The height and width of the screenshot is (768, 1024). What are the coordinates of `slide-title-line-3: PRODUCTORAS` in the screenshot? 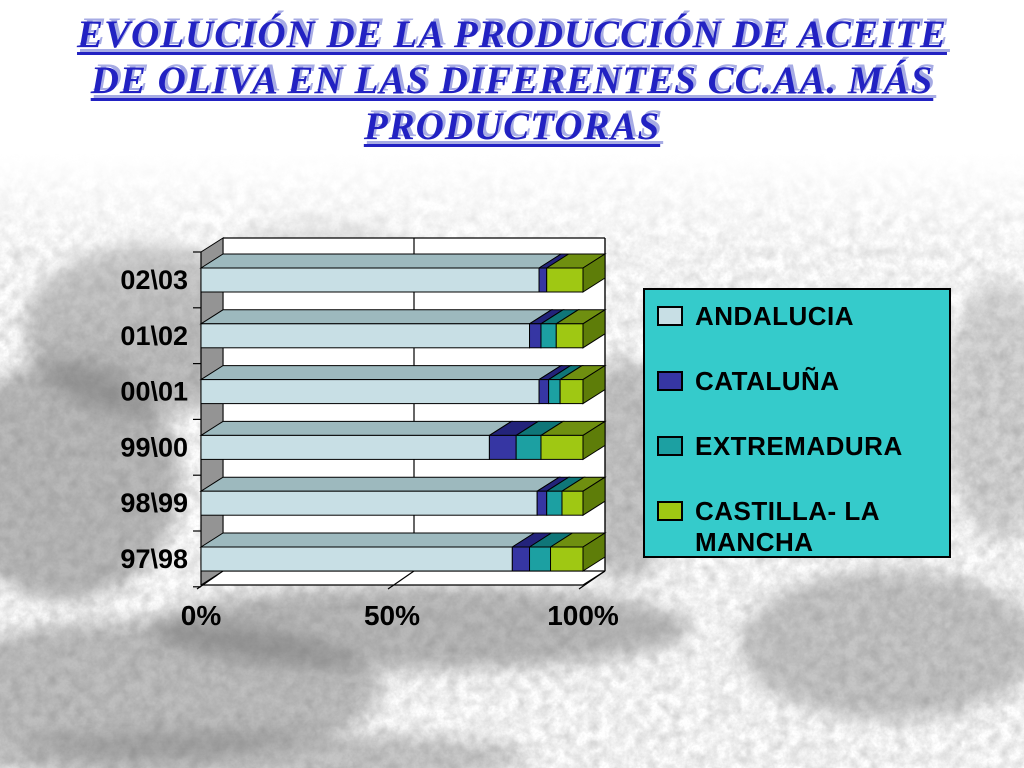 It's located at (512, 126).